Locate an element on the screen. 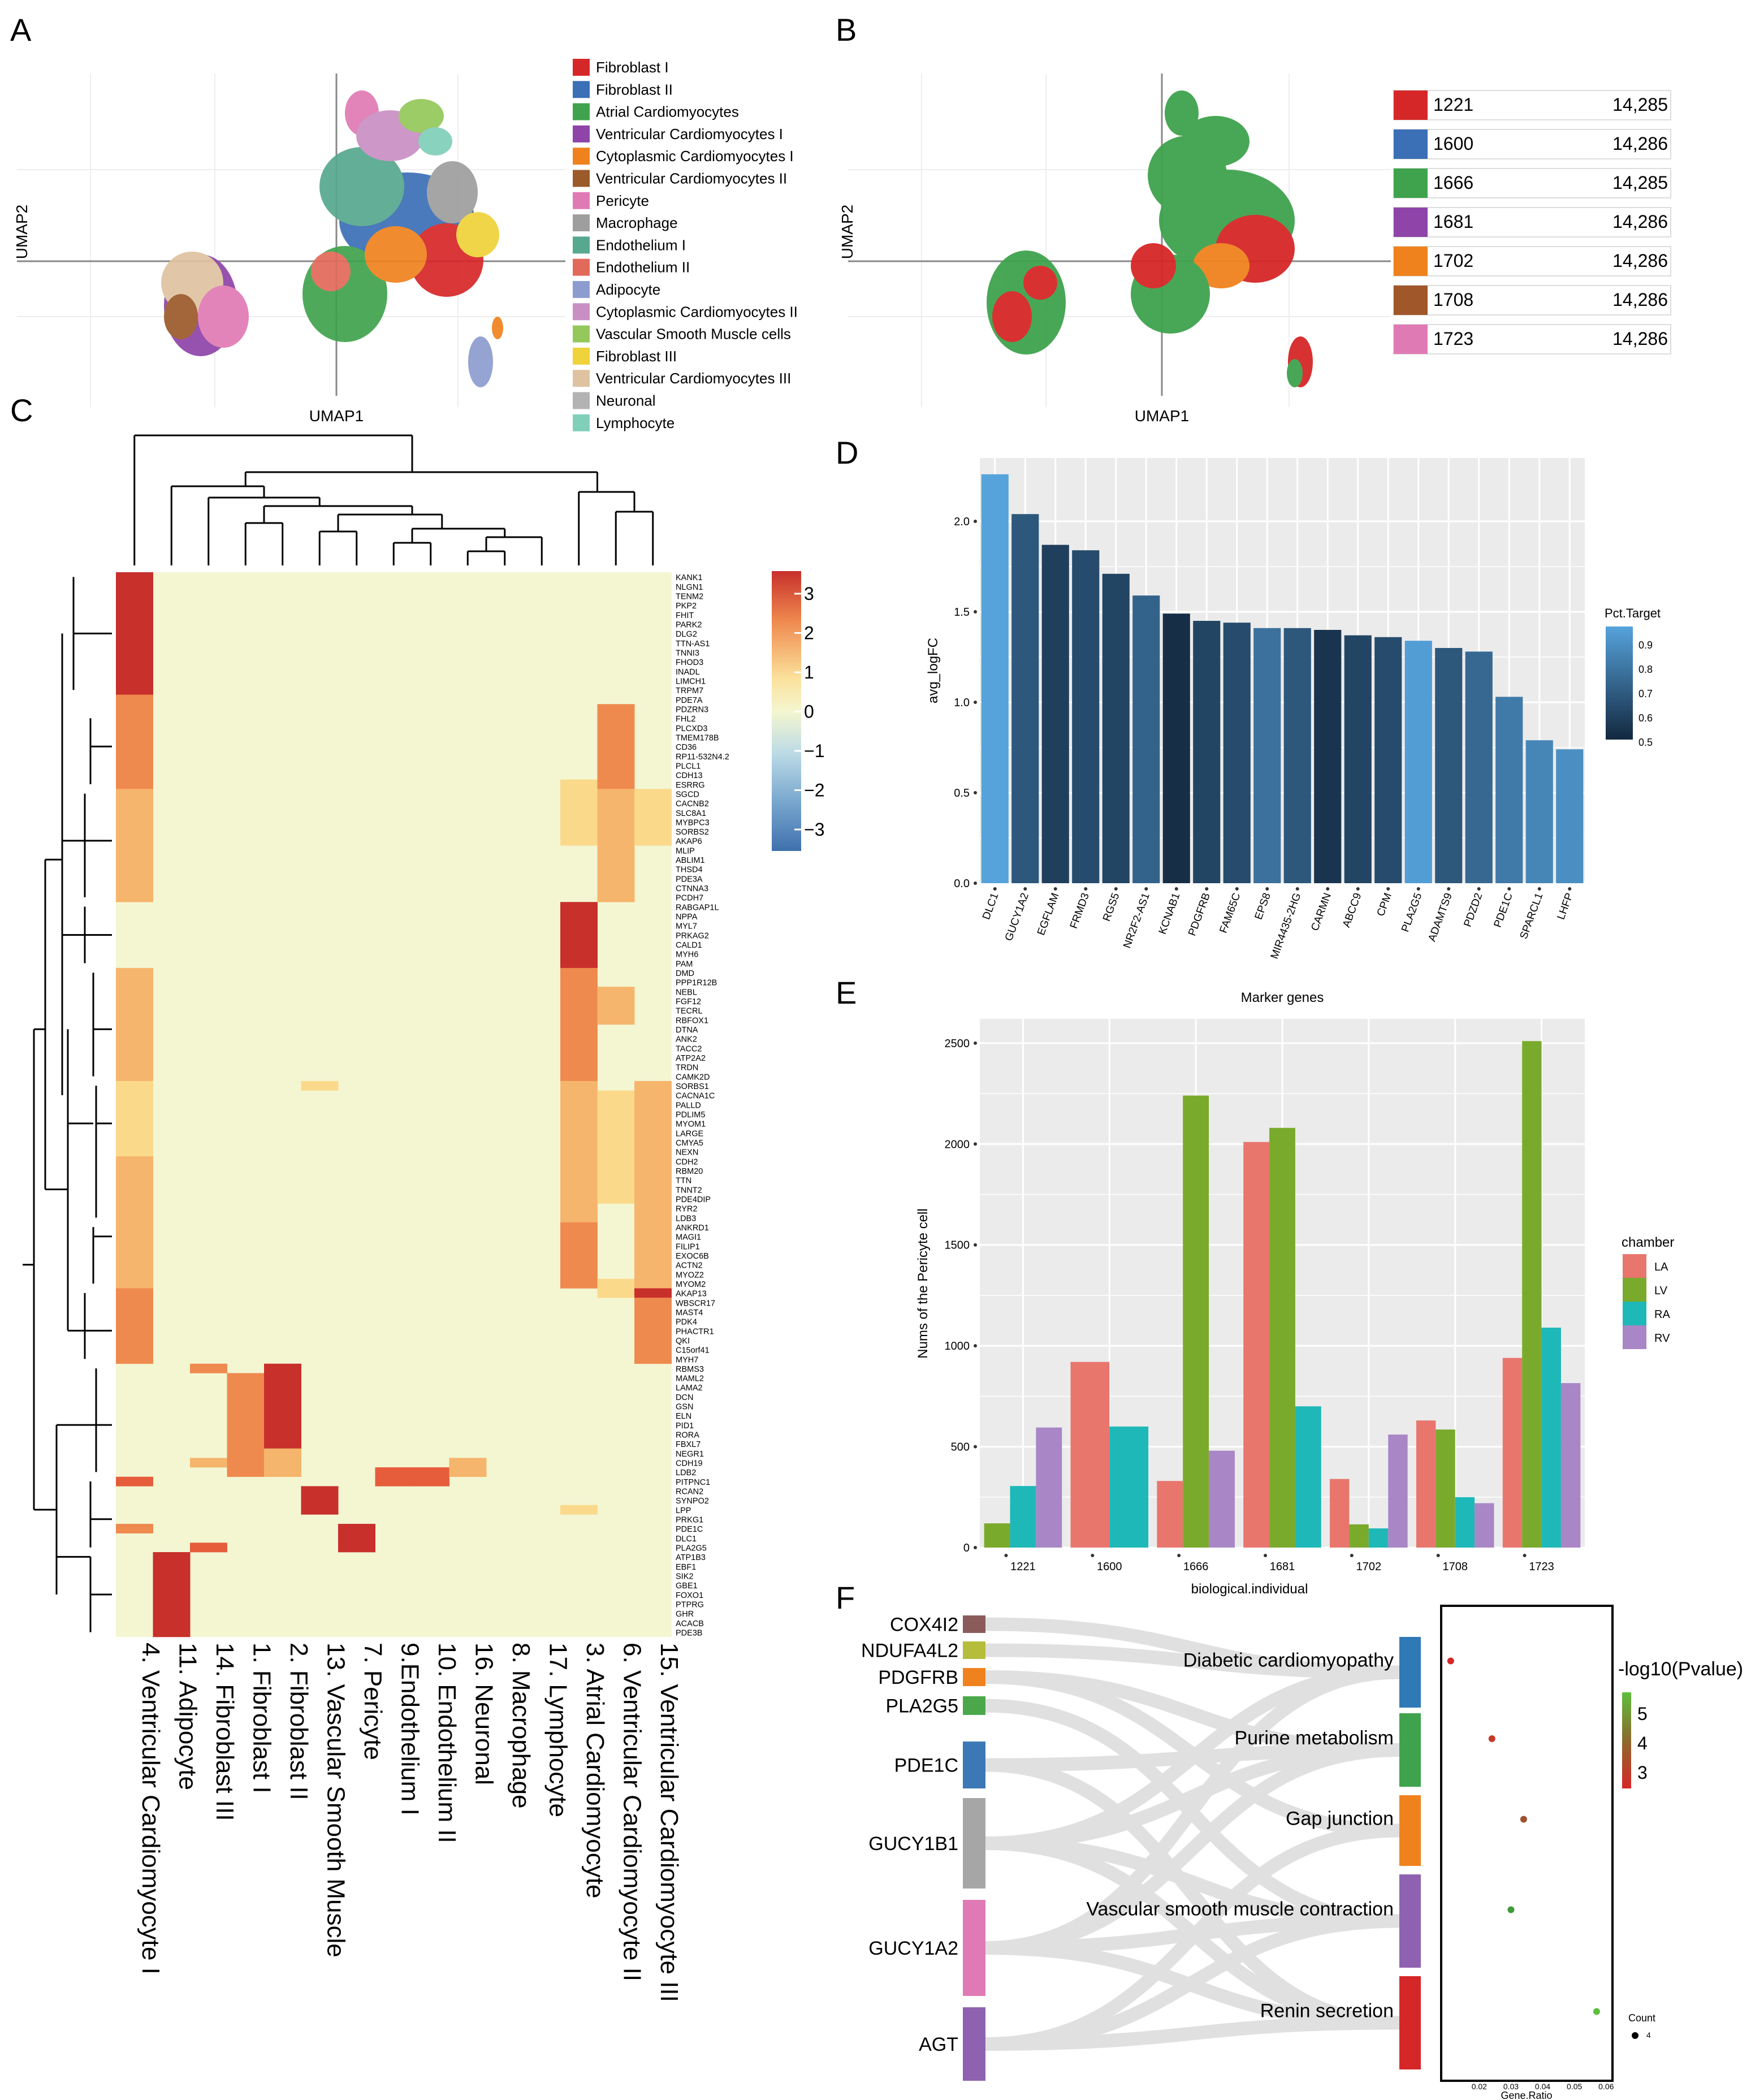 Image resolution: width=1751 pixels, height=2100 pixels. heatmap-gene-label: TMEM178B is located at coordinates (697, 737).